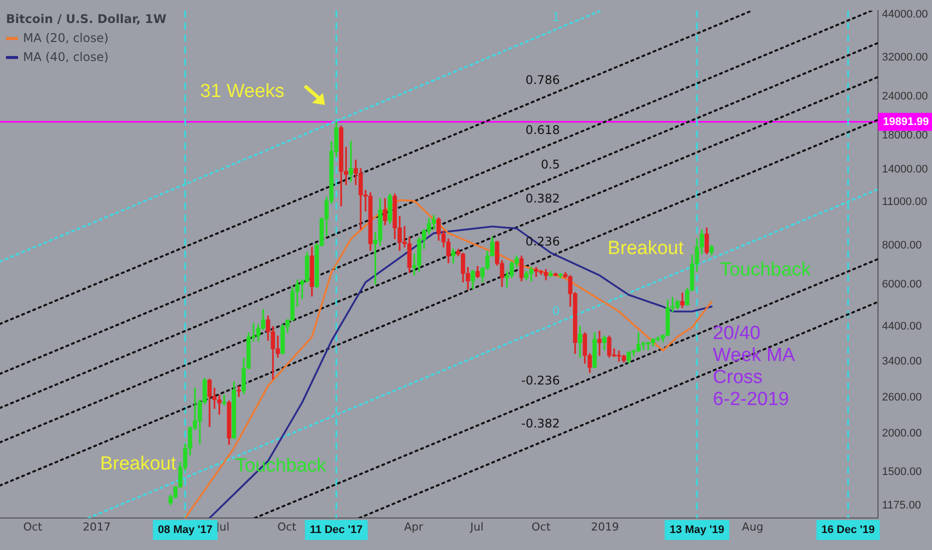 This screenshot has width=932, height=550. Describe the element at coordinates (905, 169) in the screenshot. I see `y-tick-label: 14000.00` at that location.